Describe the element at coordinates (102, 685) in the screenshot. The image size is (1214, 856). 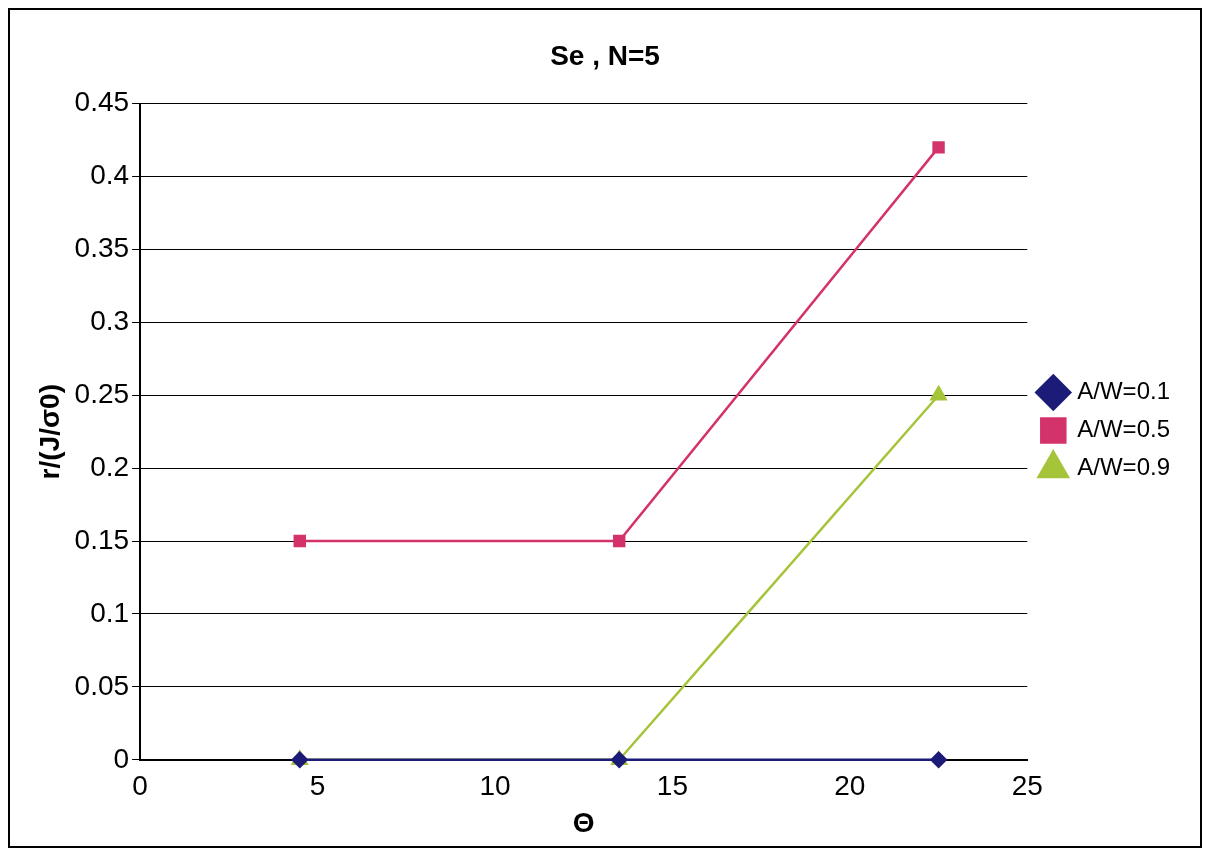
I see `y-tick-label: 0.05` at that location.